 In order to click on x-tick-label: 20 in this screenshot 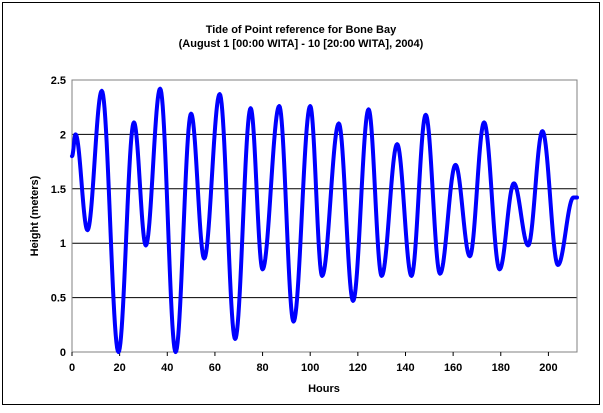, I will do `click(120, 368)`.